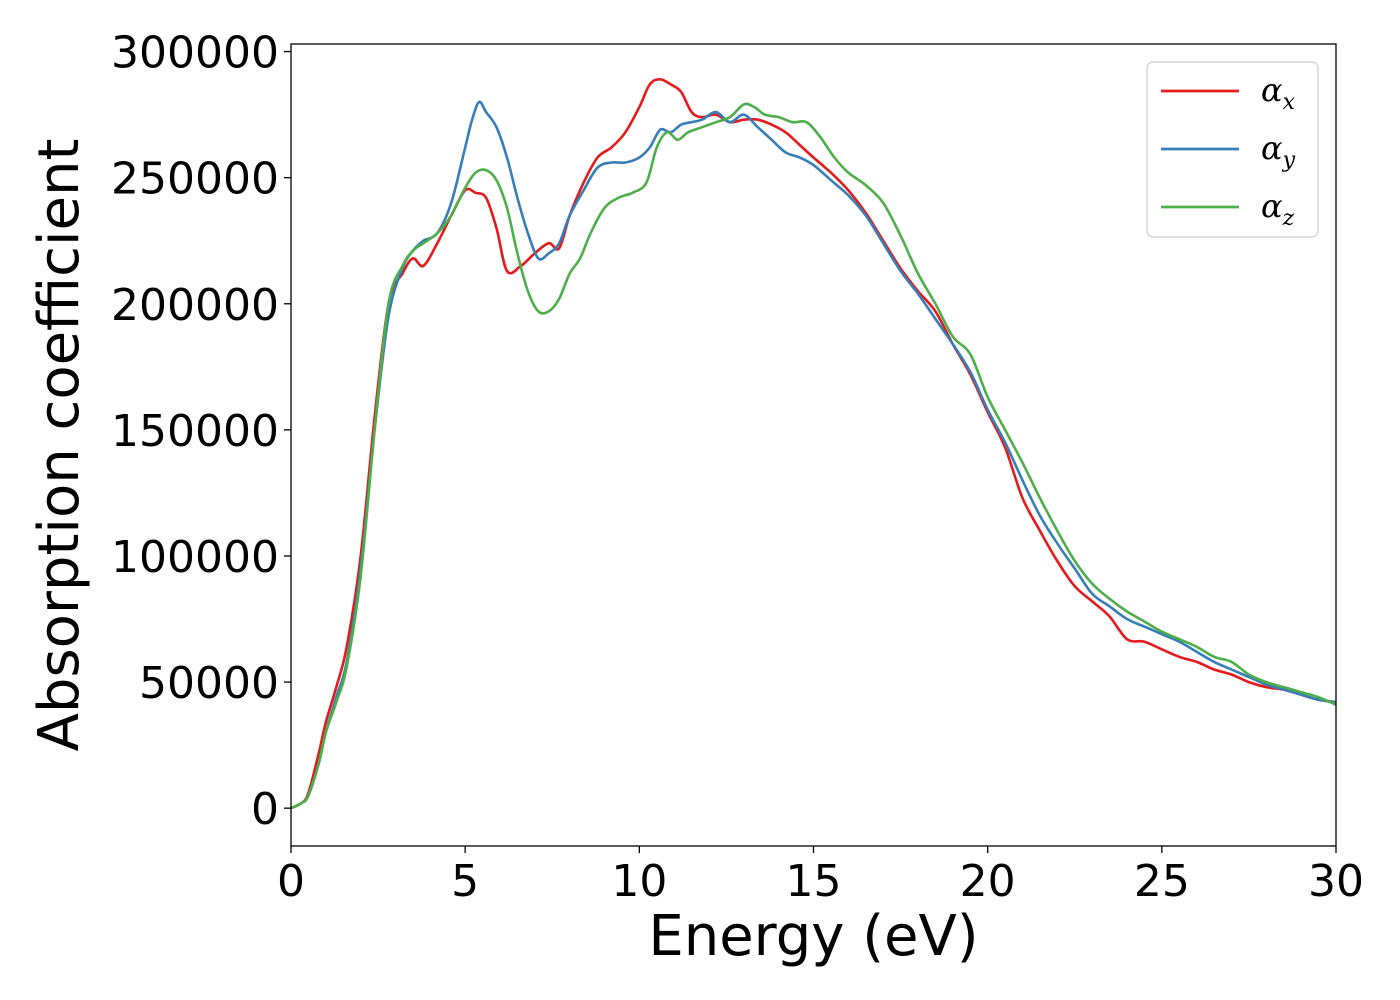  Describe the element at coordinates (639, 881) in the screenshot. I see `x-tick-label: 10` at that location.